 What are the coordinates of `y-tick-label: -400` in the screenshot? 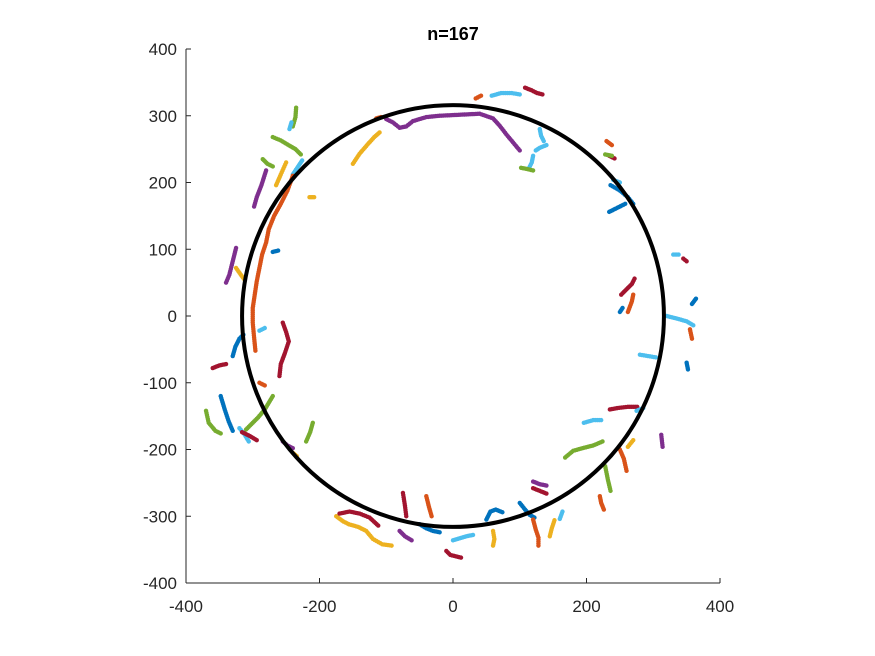 It's located at (160, 583).